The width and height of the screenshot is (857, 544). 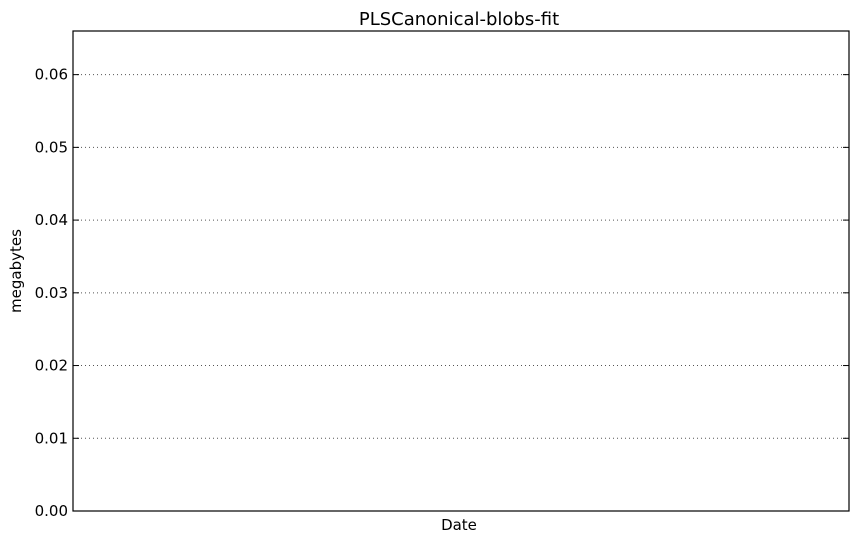 What do you see at coordinates (51, 220) in the screenshot?
I see `y-tick-label: 0.04` at bounding box center [51, 220].